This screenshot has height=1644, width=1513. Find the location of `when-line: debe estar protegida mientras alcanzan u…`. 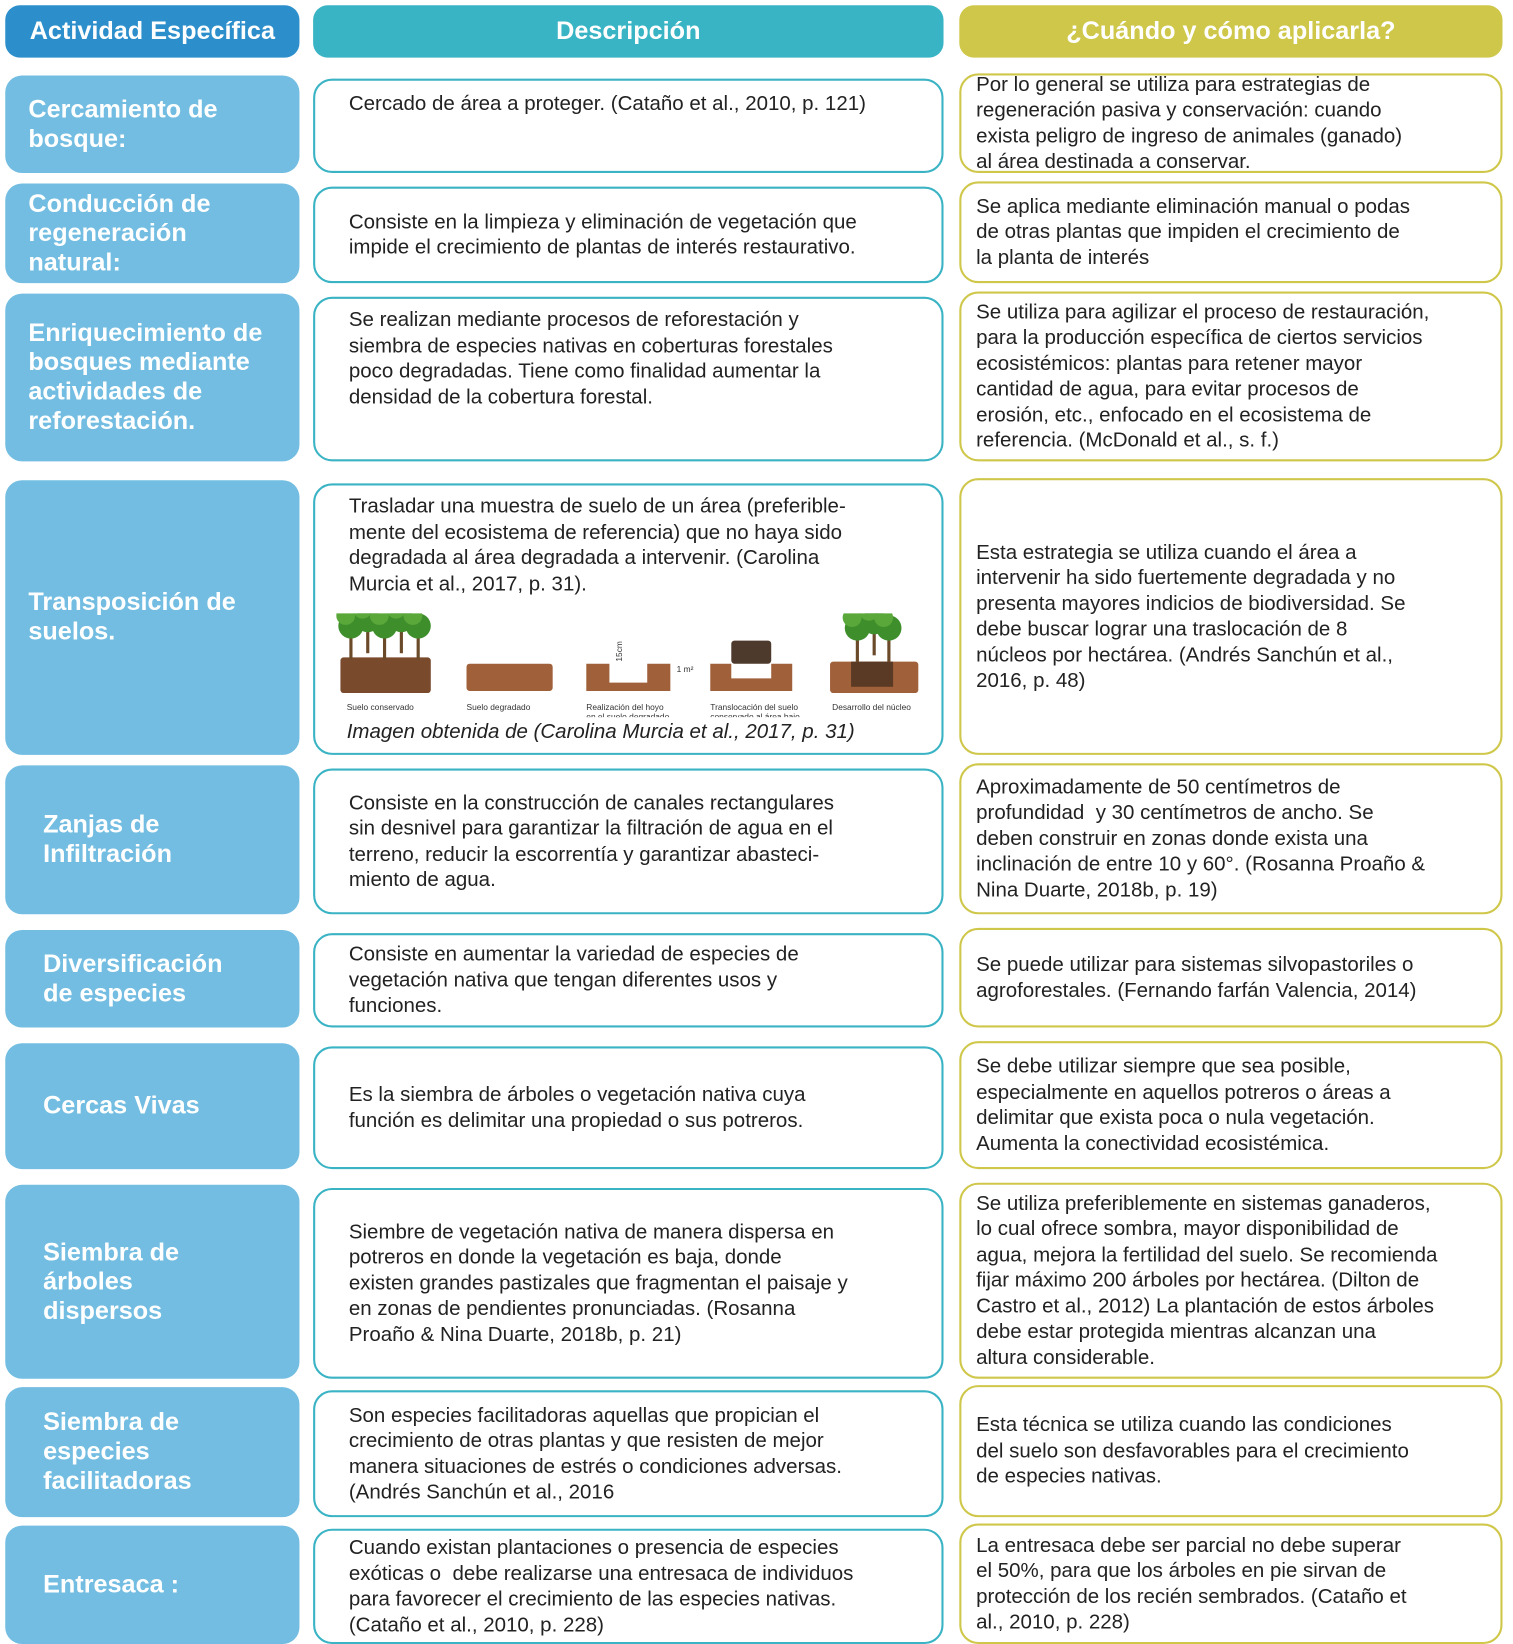

when-line: debe estar protegida mientras alcanzan u… is located at coordinates (1176, 1332).